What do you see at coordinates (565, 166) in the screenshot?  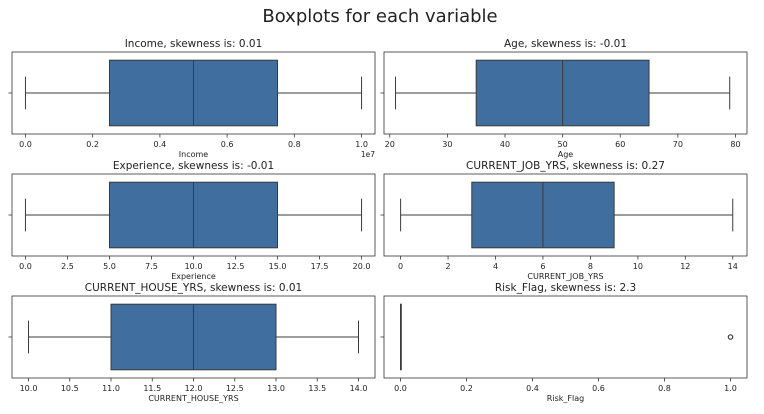 I see `panel-title: CURRENT_JOB_YRS, skewness is: 0.27` at bounding box center [565, 166].